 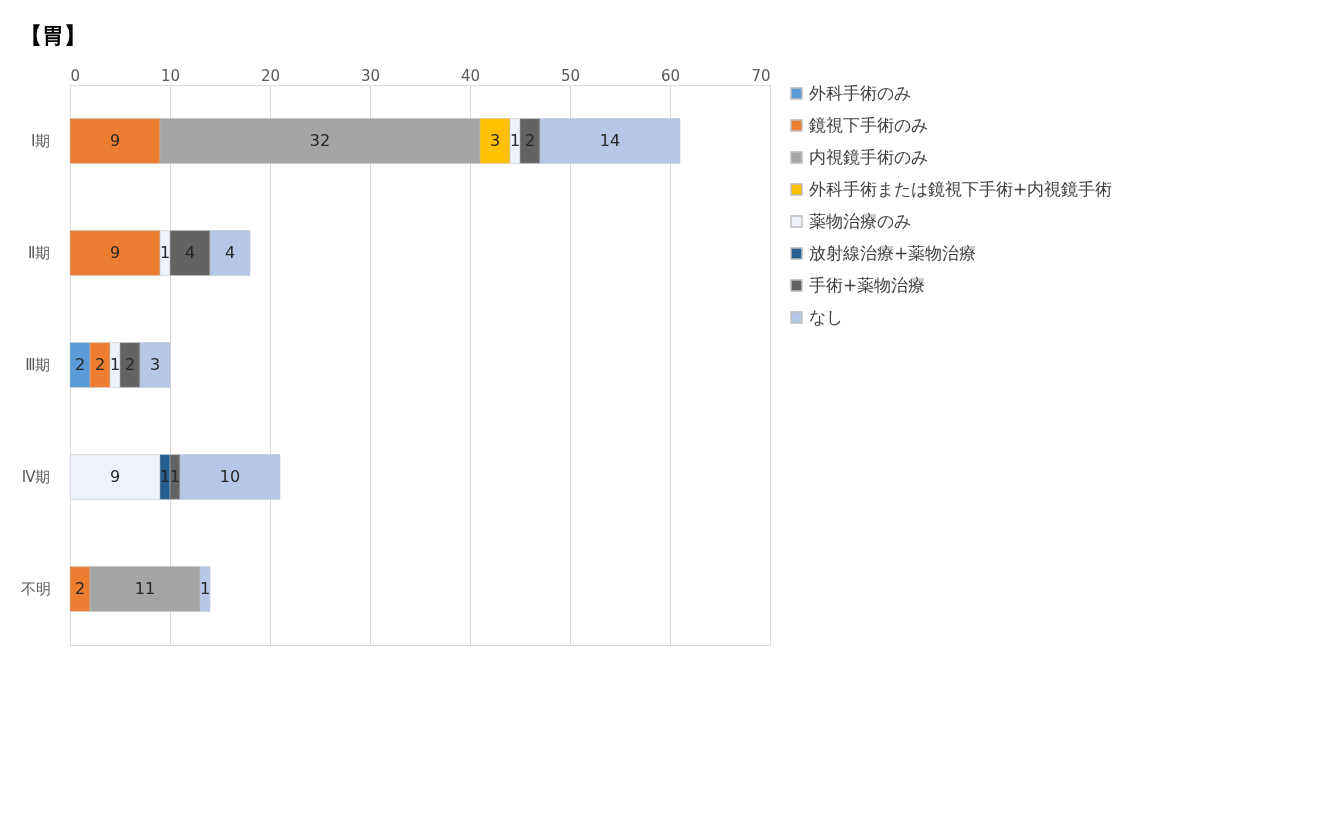 I want to click on x-tick-label: 60, so click(x=670, y=75).